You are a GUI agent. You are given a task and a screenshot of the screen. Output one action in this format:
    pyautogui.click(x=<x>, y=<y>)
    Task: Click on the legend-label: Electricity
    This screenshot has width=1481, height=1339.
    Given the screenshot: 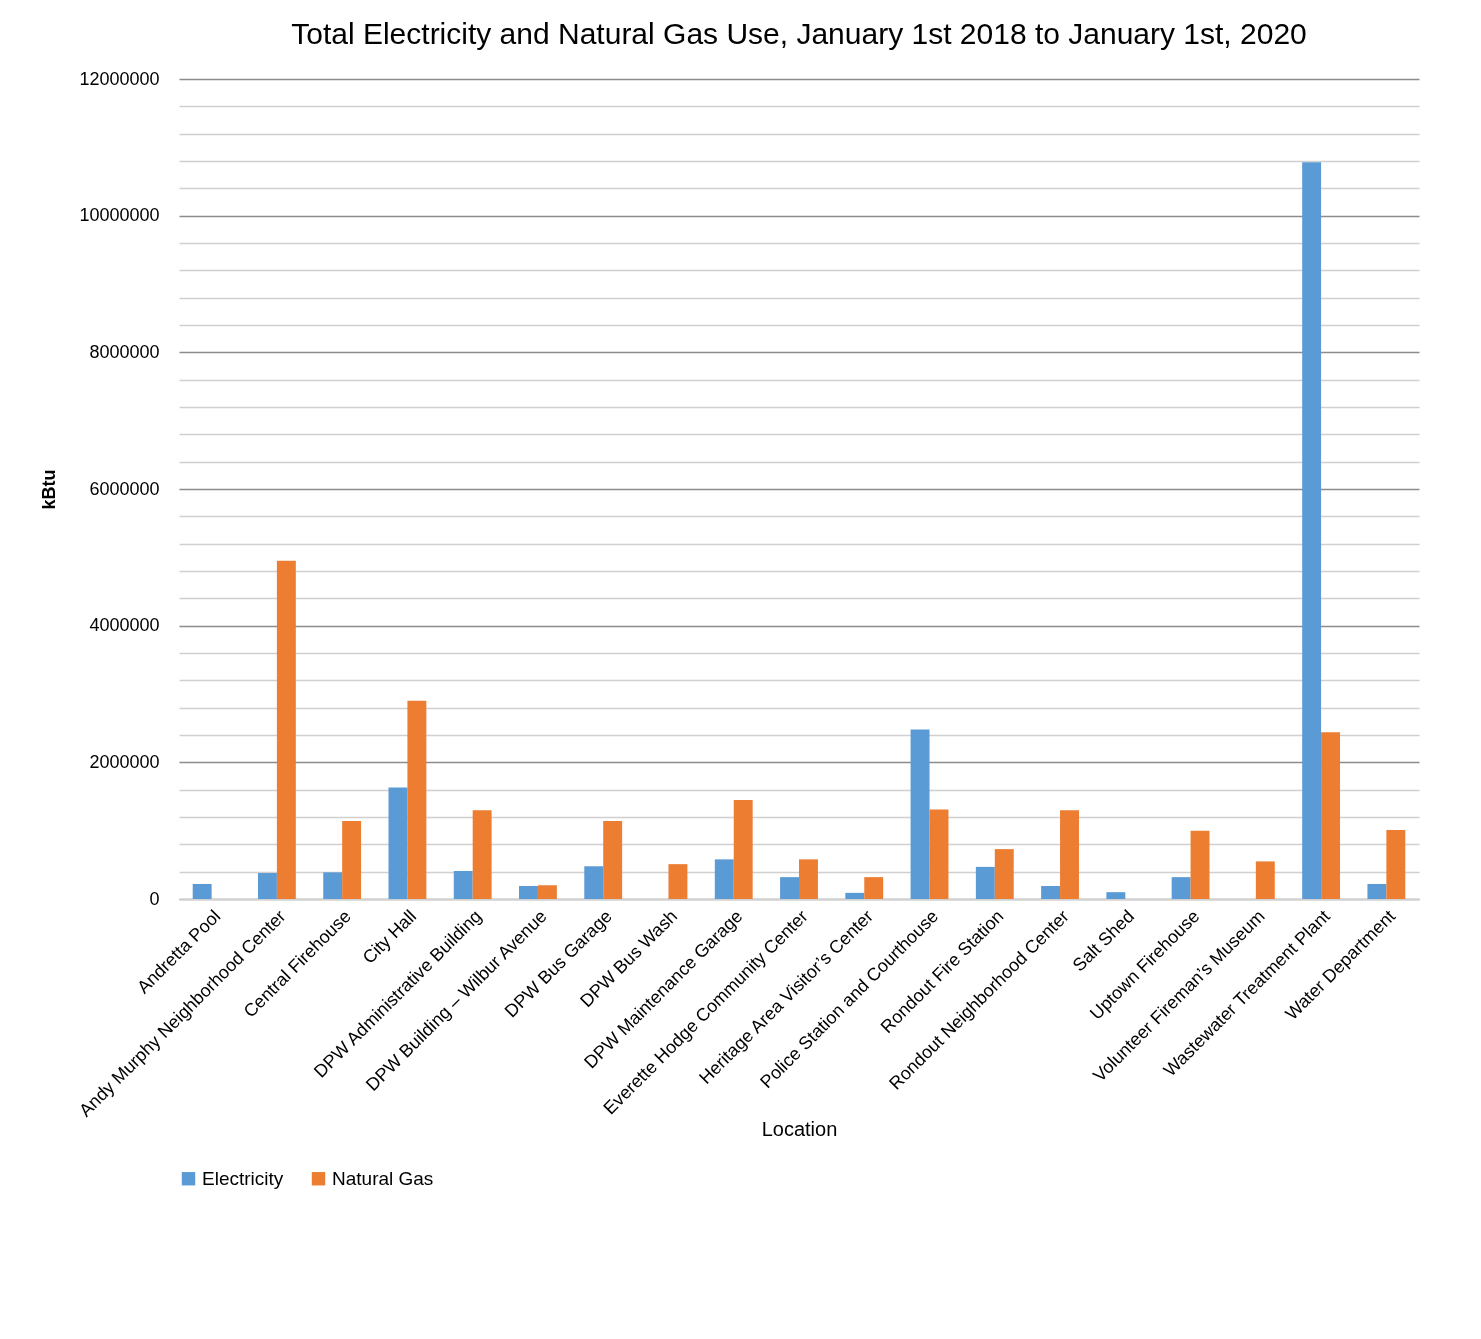 What is the action you would take?
    pyautogui.click(x=243, y=1178)
    